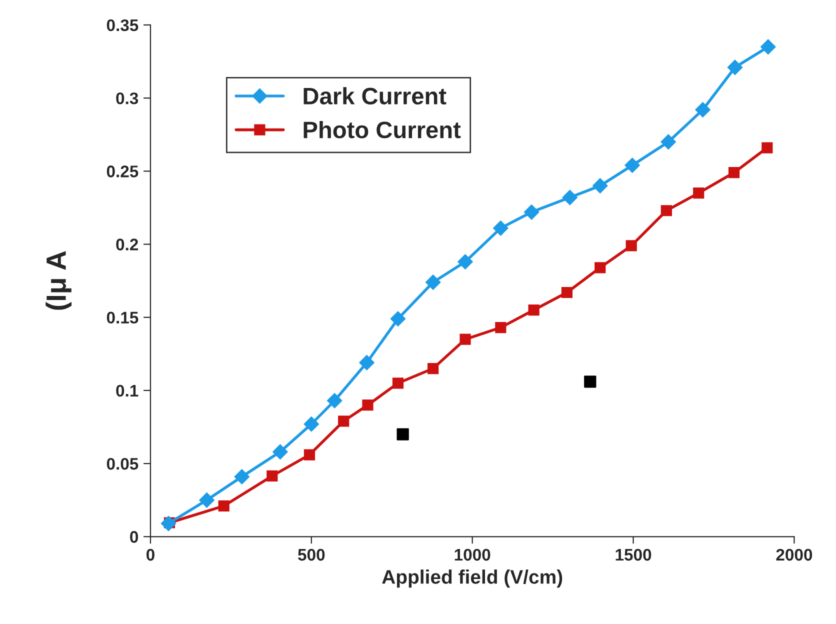 The height and width of the screenshot is (624, 836). Describe the element at coordinates (634, 554) in the screenshot. I see `x-tick-label: 1500` at that location.